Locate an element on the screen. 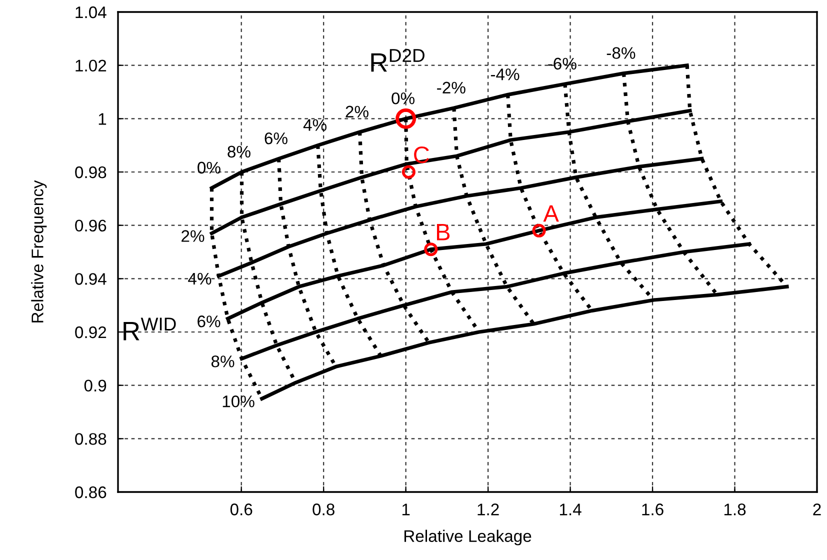 The width and height of the screenshot is (827, 560). x-tick-label: 0.8 is located at coordinates (323, 510).